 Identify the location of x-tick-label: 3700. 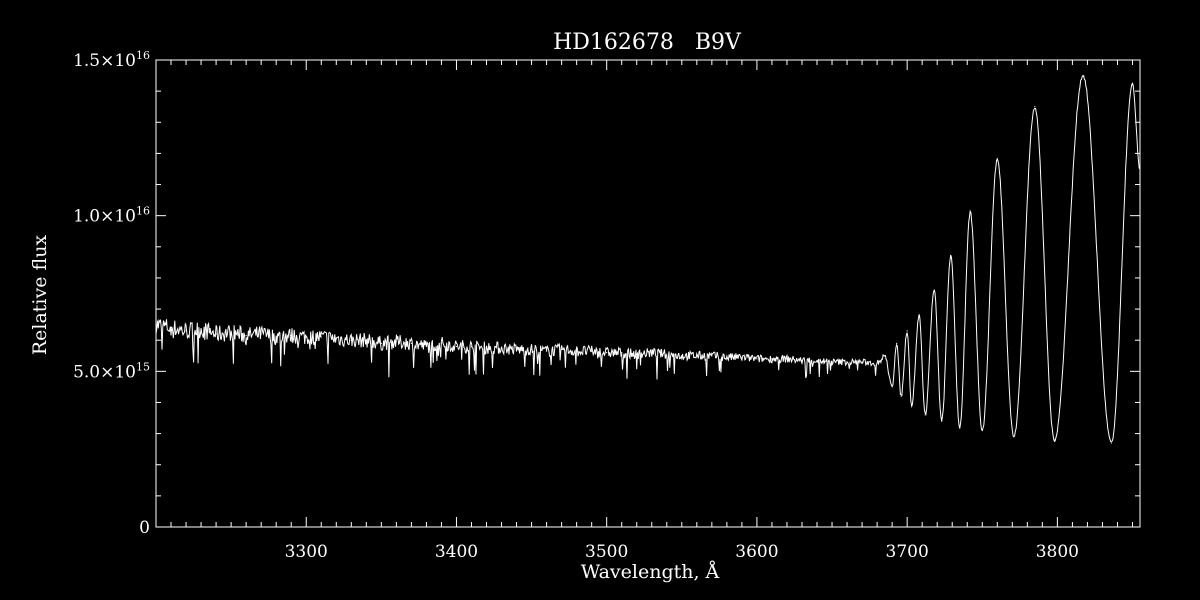
(907, 552).